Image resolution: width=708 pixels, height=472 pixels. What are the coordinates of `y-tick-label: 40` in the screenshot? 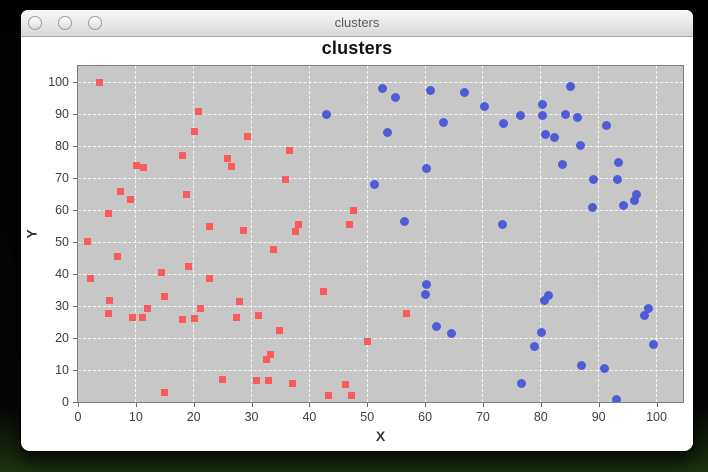 It's located at (62, 274).